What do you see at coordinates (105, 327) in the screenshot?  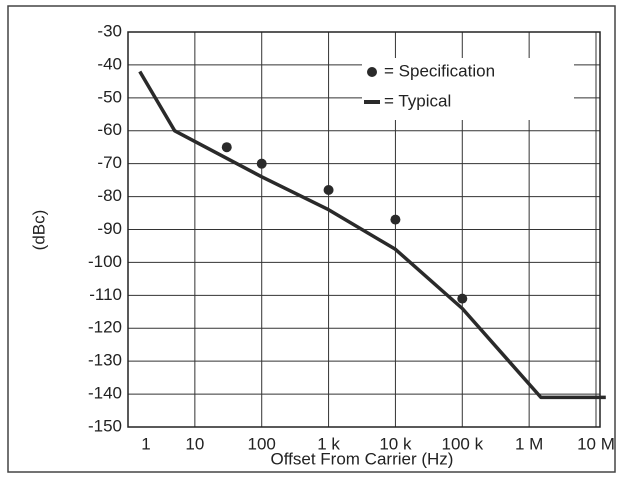 I see `y-tick-label: -120` at bounding box center [105, 327].